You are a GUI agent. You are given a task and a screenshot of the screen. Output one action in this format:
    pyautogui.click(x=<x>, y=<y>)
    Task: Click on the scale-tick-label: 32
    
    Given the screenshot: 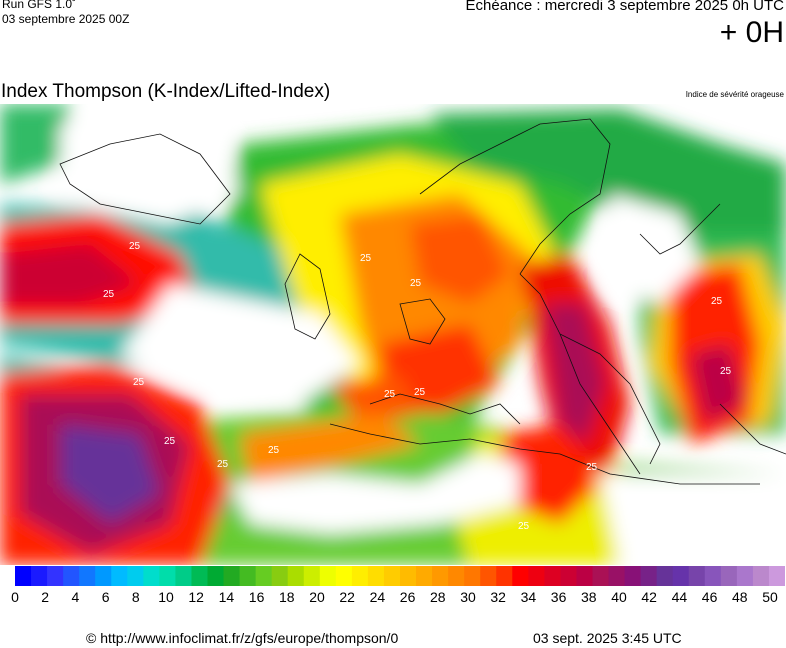 What is the action you would take?
    pyautogui.click(x=498, y=597)
    